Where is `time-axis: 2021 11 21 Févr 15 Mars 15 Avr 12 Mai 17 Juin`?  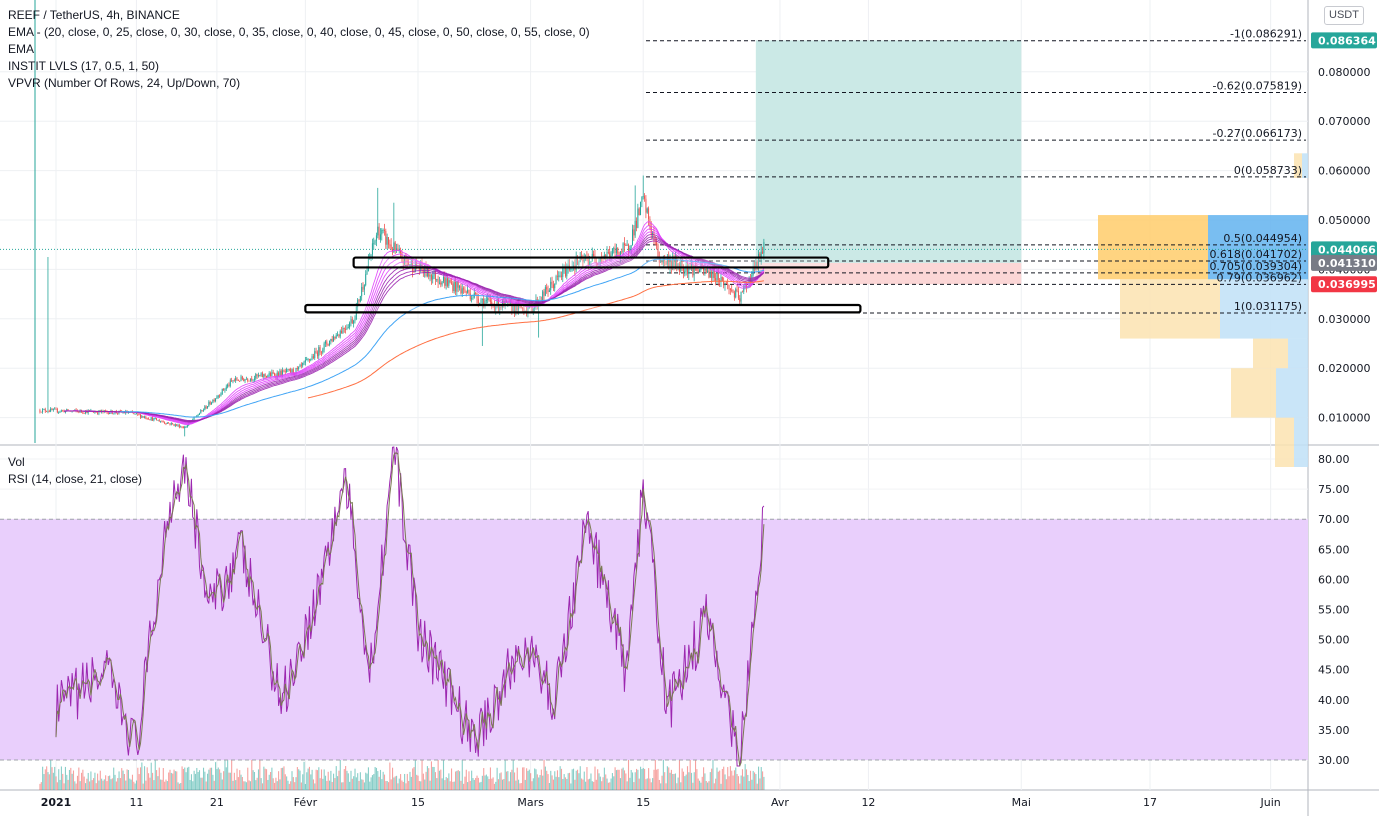
time-axis: 2021 11 21 Févr 15 Mars 15 Avr 12 Mai 17 Juin is located at coordinates (661, 802).